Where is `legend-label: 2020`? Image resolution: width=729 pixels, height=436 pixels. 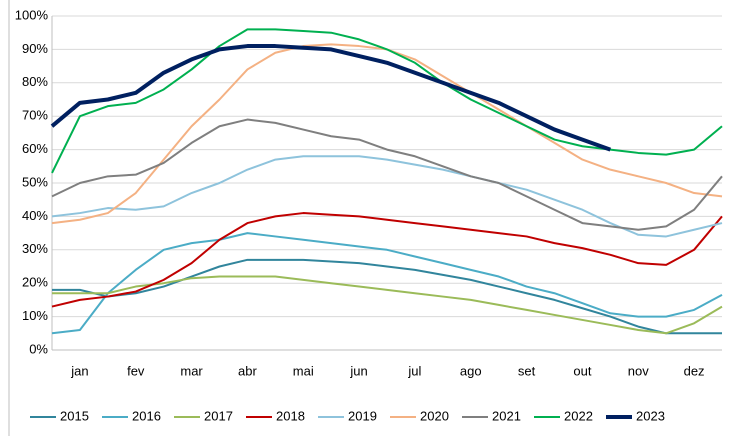
legend-label: 2020 is located at coordinates (434, 415).